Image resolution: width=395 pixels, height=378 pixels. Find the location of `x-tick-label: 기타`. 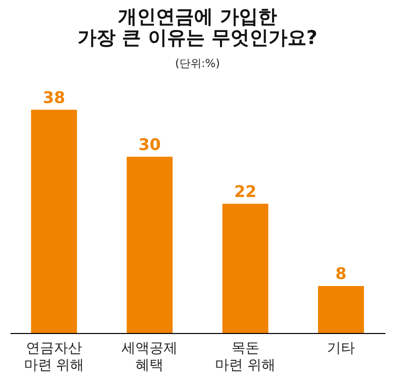

x-tick-label: 기타 is located at coordinates (340, 348).